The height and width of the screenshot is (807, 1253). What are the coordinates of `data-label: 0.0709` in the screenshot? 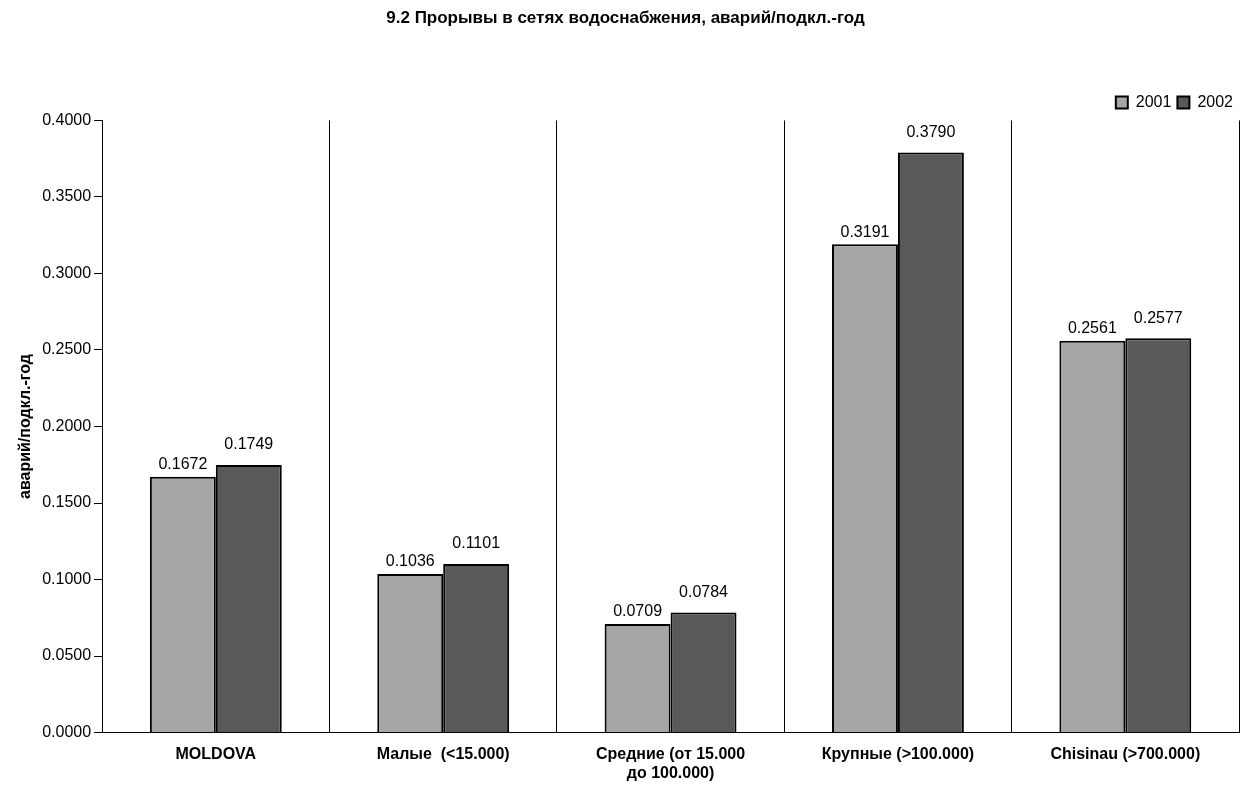 It's located at (638, 611).